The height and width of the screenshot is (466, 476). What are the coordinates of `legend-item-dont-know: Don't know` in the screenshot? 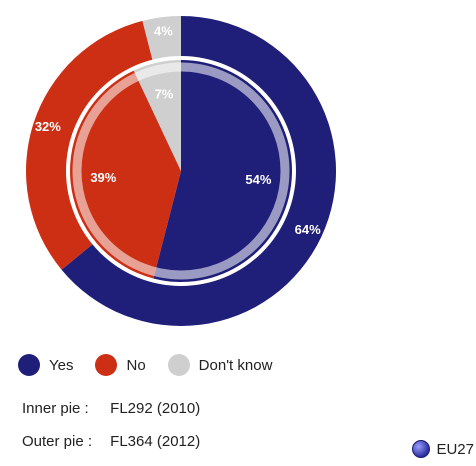 It's located at (220, 365).